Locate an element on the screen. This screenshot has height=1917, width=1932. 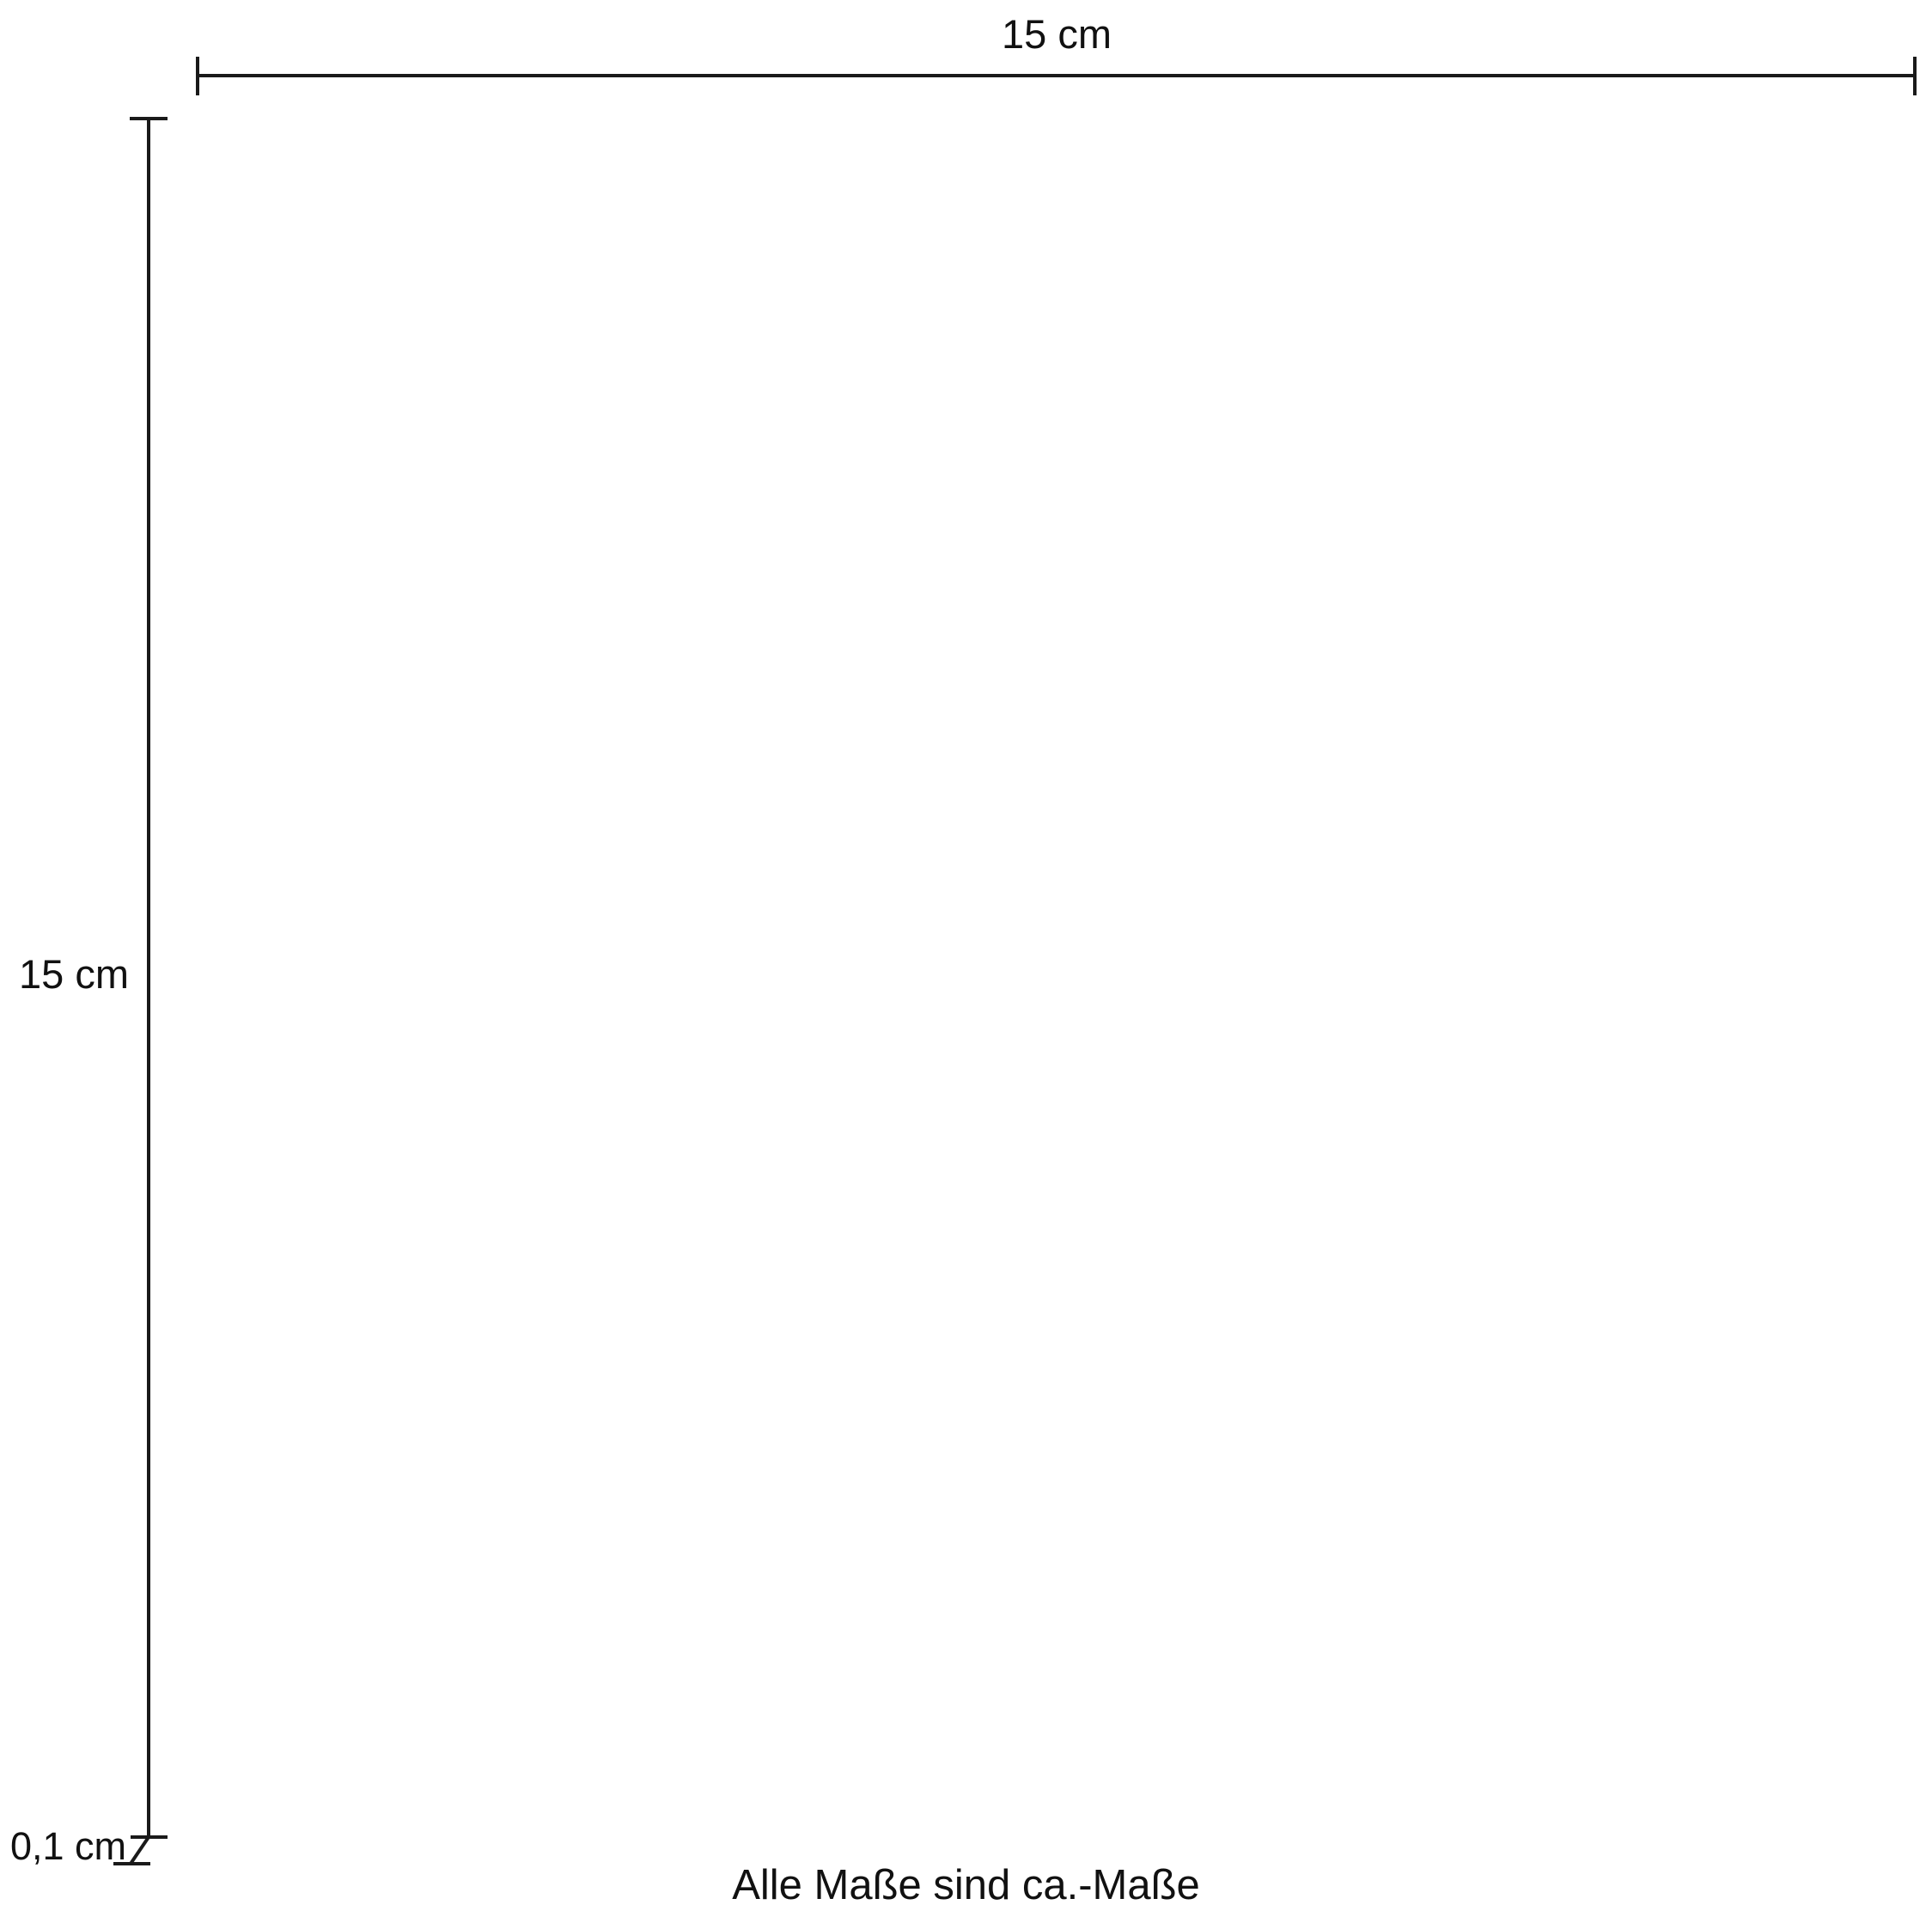
width-dimension-label: 15 cm is located at coordinates (1057, 34).